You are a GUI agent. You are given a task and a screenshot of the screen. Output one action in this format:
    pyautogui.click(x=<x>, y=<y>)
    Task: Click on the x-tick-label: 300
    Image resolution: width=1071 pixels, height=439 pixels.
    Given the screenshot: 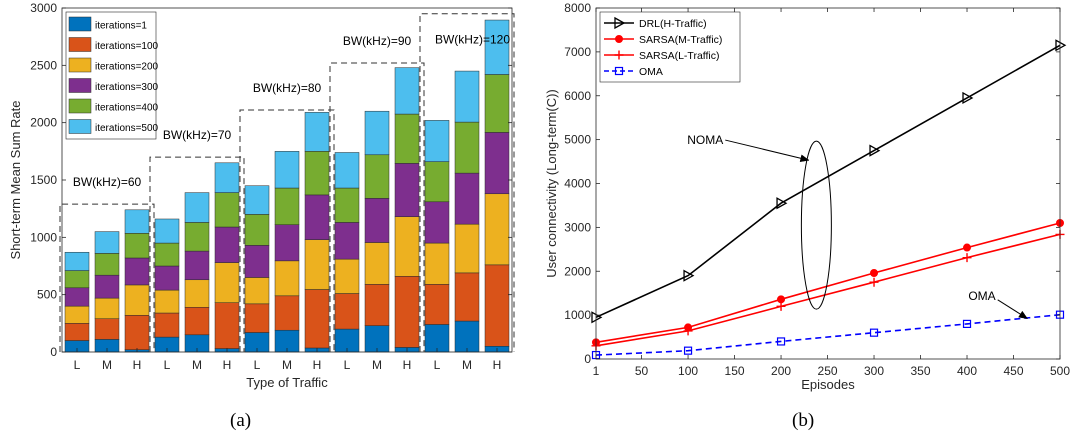 What is the action you would take?
    pyautogui.click(x=874, y=371)
    